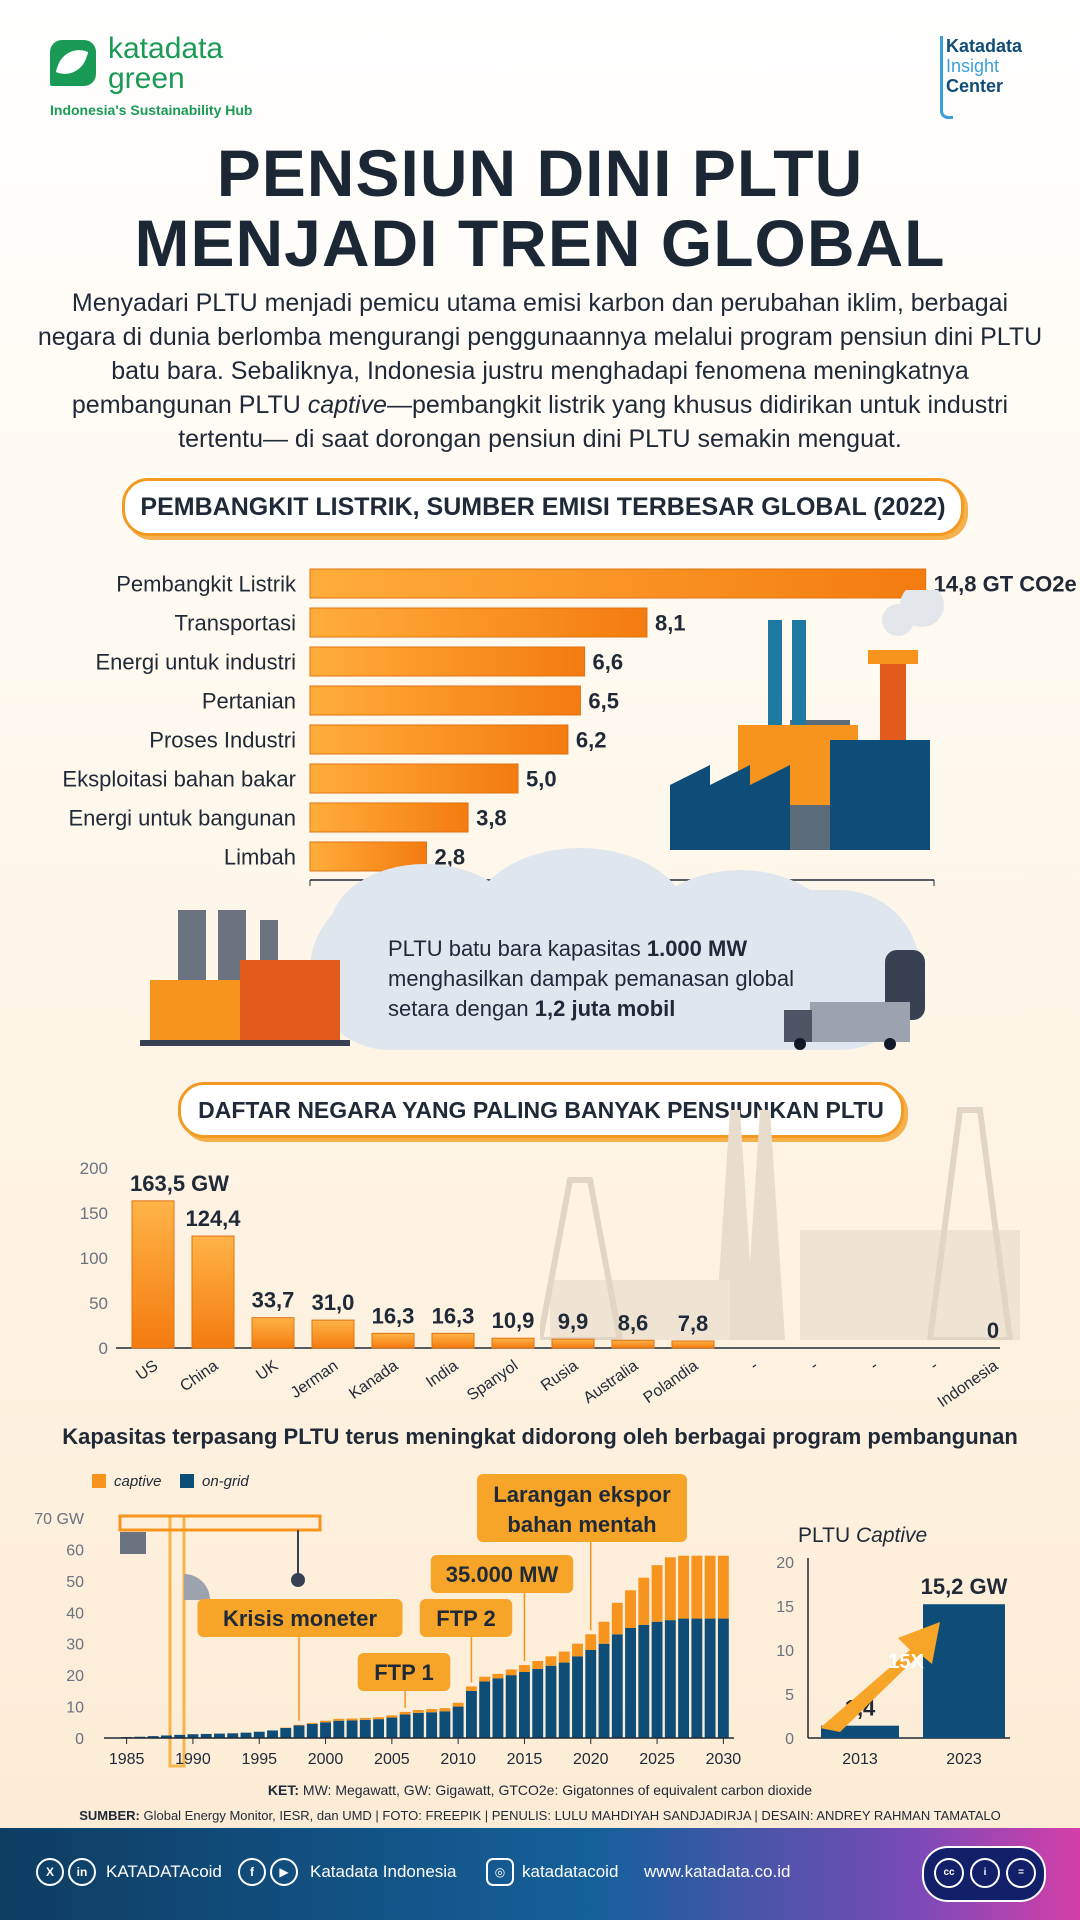 The height and width of the screenshot is (1920, 1080). Describe the element at coordinates (540, 173) in the screenshot. I see `title-line-1: PENSIUN DINI PLTU` at that location.